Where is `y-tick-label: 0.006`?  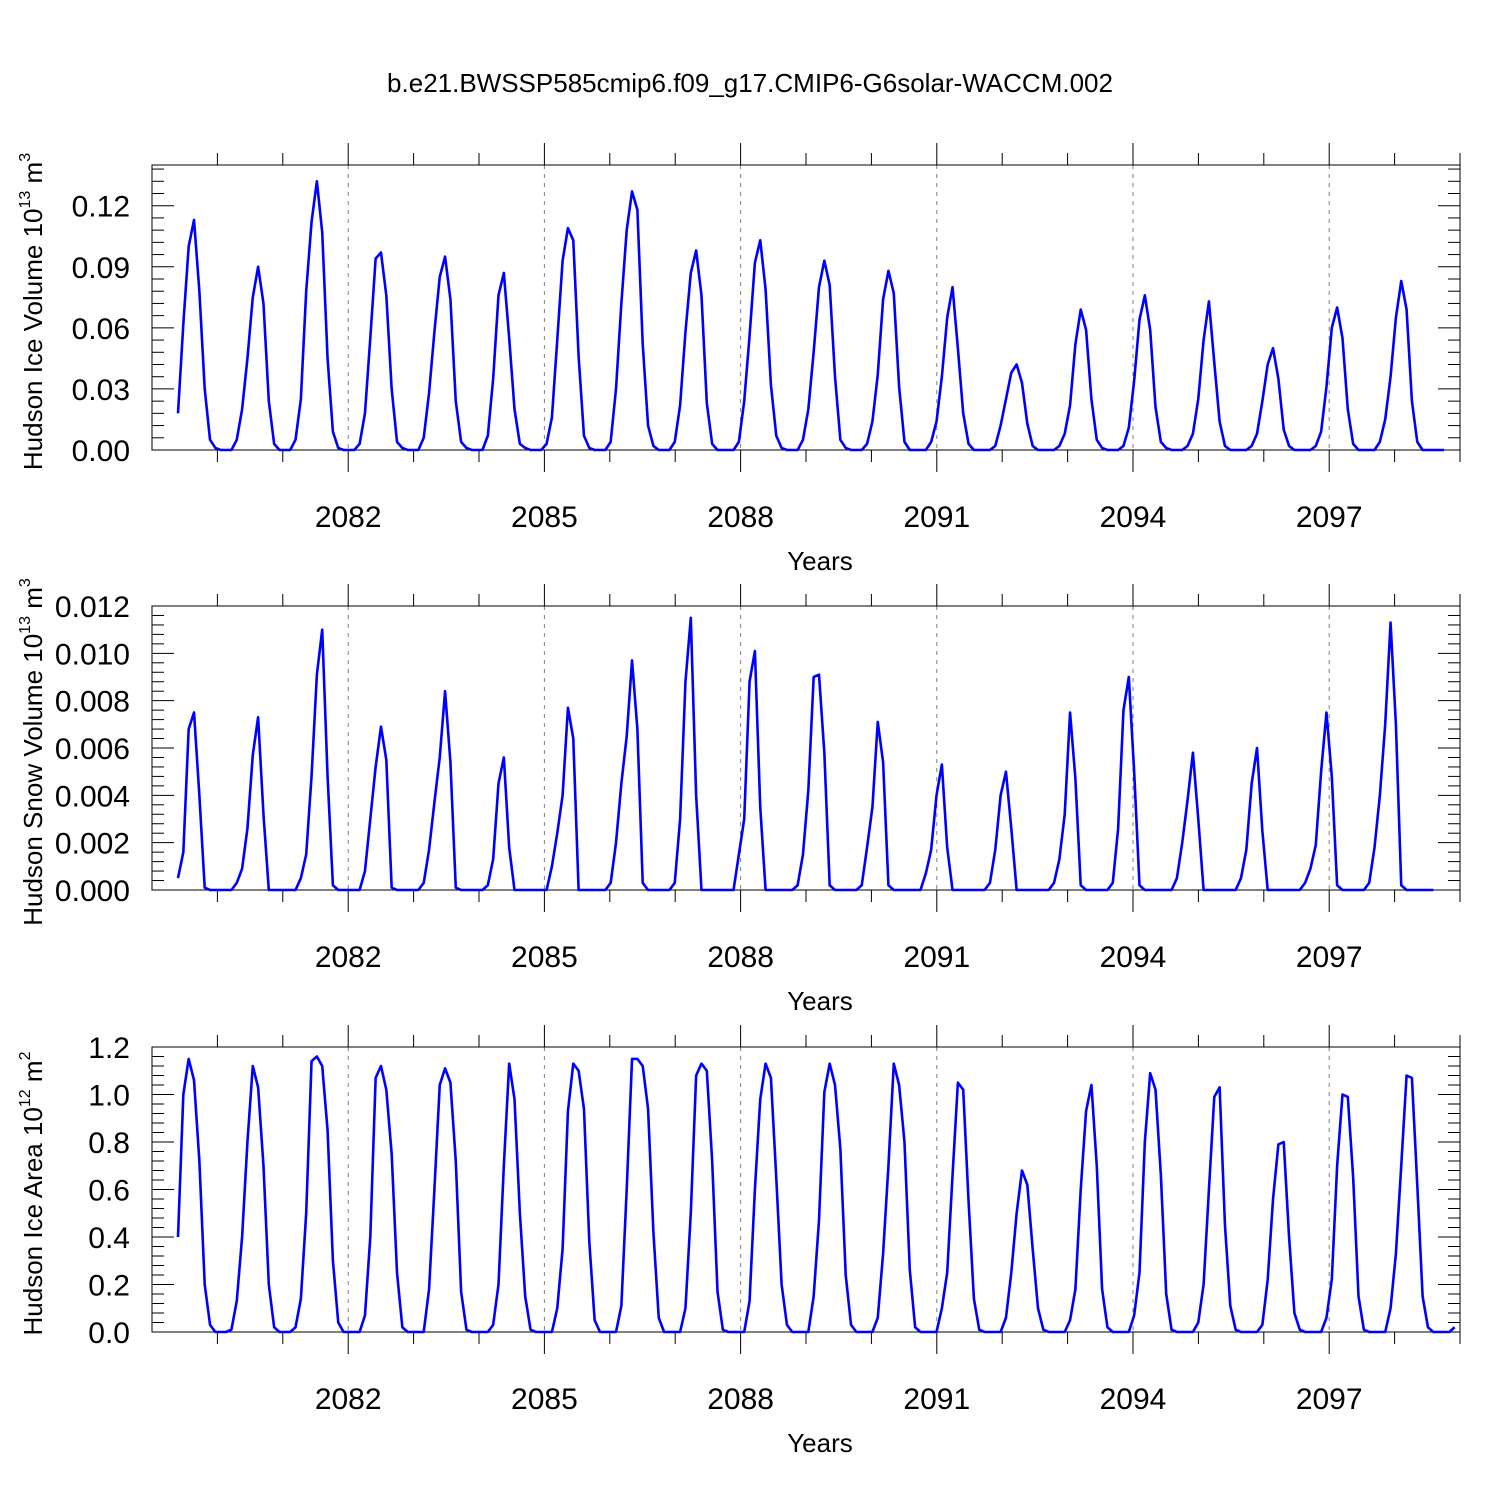 y-tick-label: 0.006 is located at coordinates (92, 749).